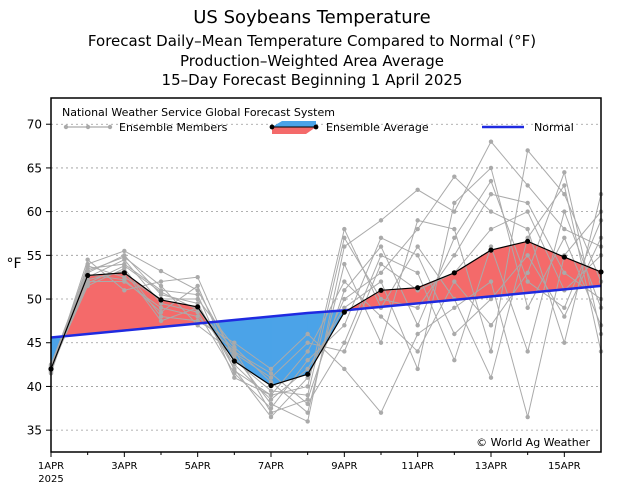 This screenshot has height=486, width=624. What do you see at coordinates (34, 387) in the screenshot?
I see `y-tick-label: 40` at bounding box center [34, 387].